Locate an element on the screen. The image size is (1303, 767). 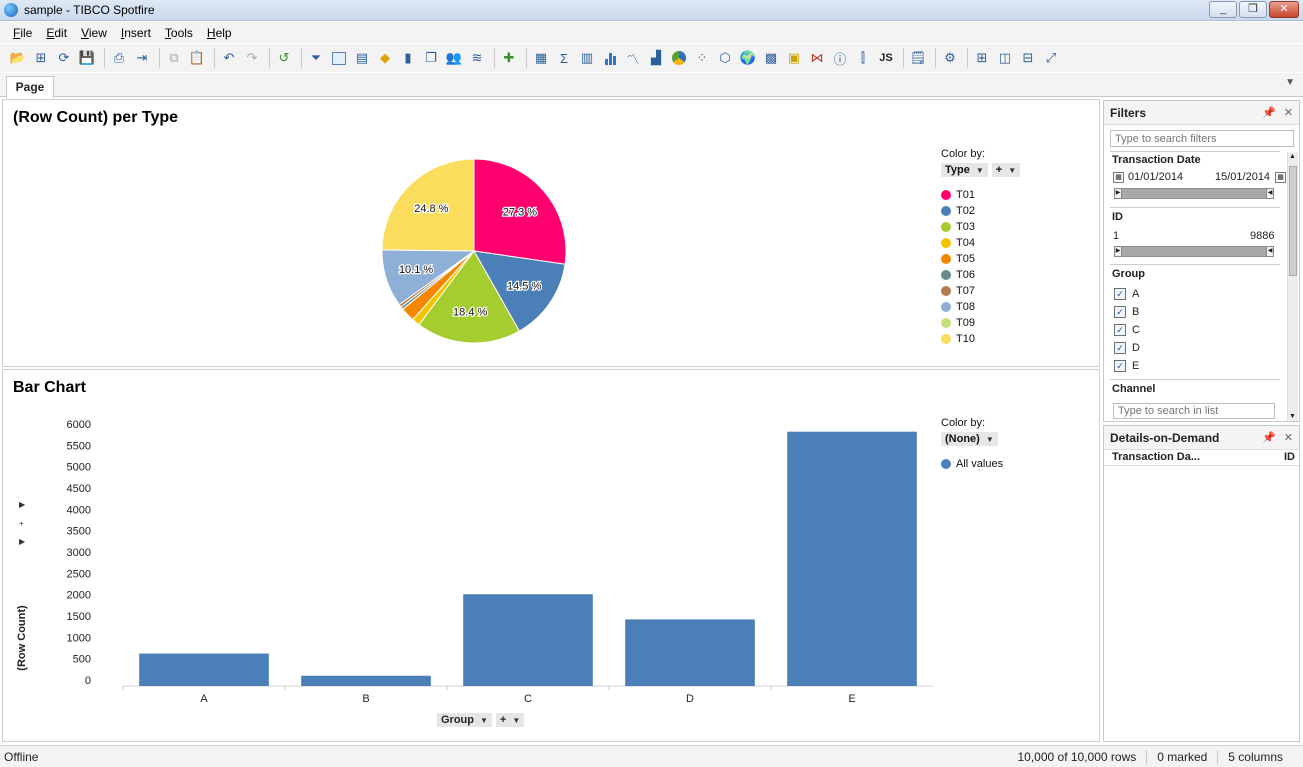
close-icon: ✕ is located at coordinates (1288, 113).